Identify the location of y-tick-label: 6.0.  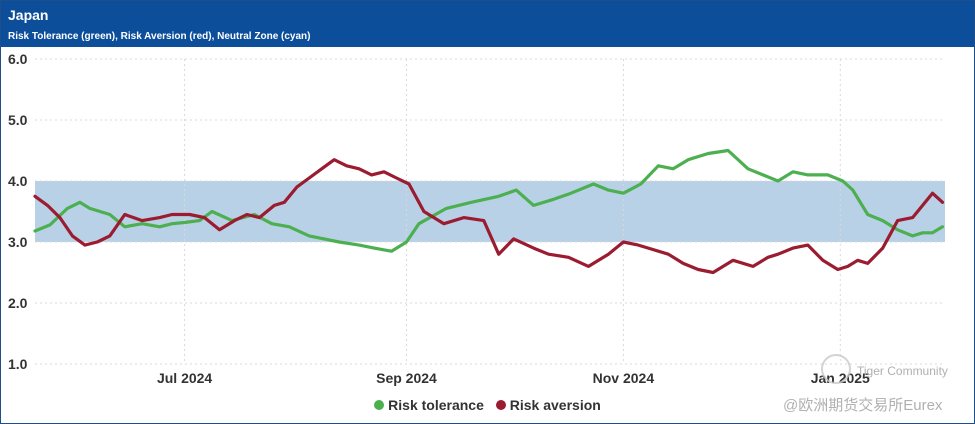
(18, 59).